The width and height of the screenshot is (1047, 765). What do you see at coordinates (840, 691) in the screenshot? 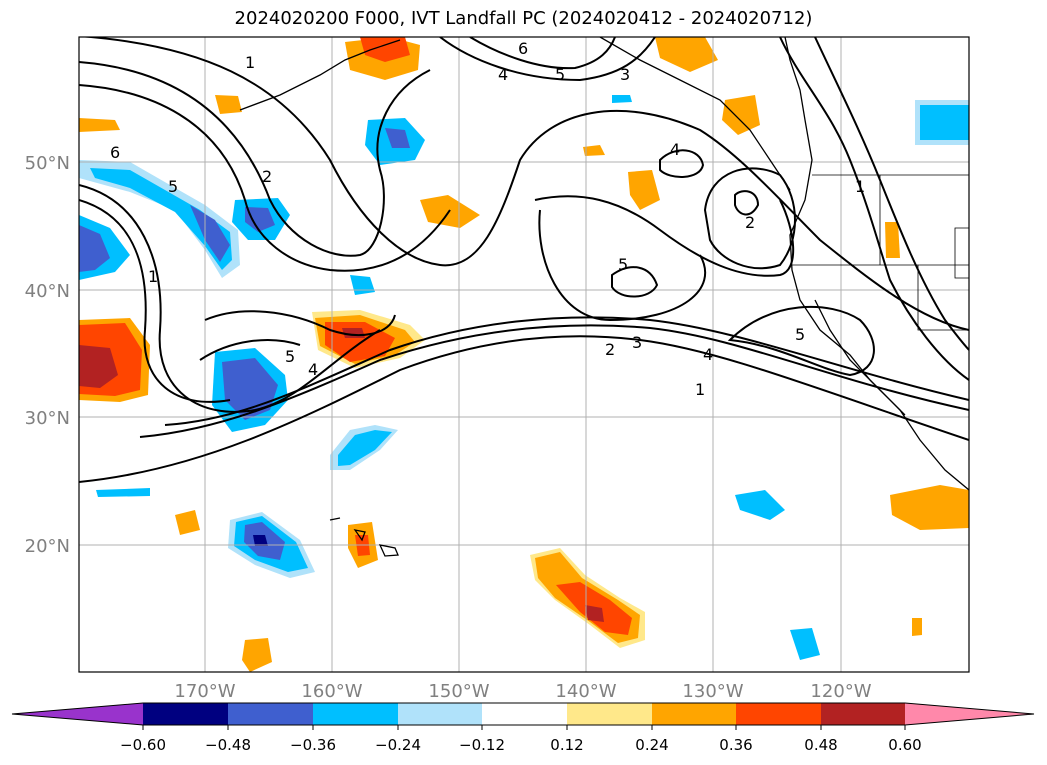
I see `lon-label: 120°W` at bounding box center [840, 691].